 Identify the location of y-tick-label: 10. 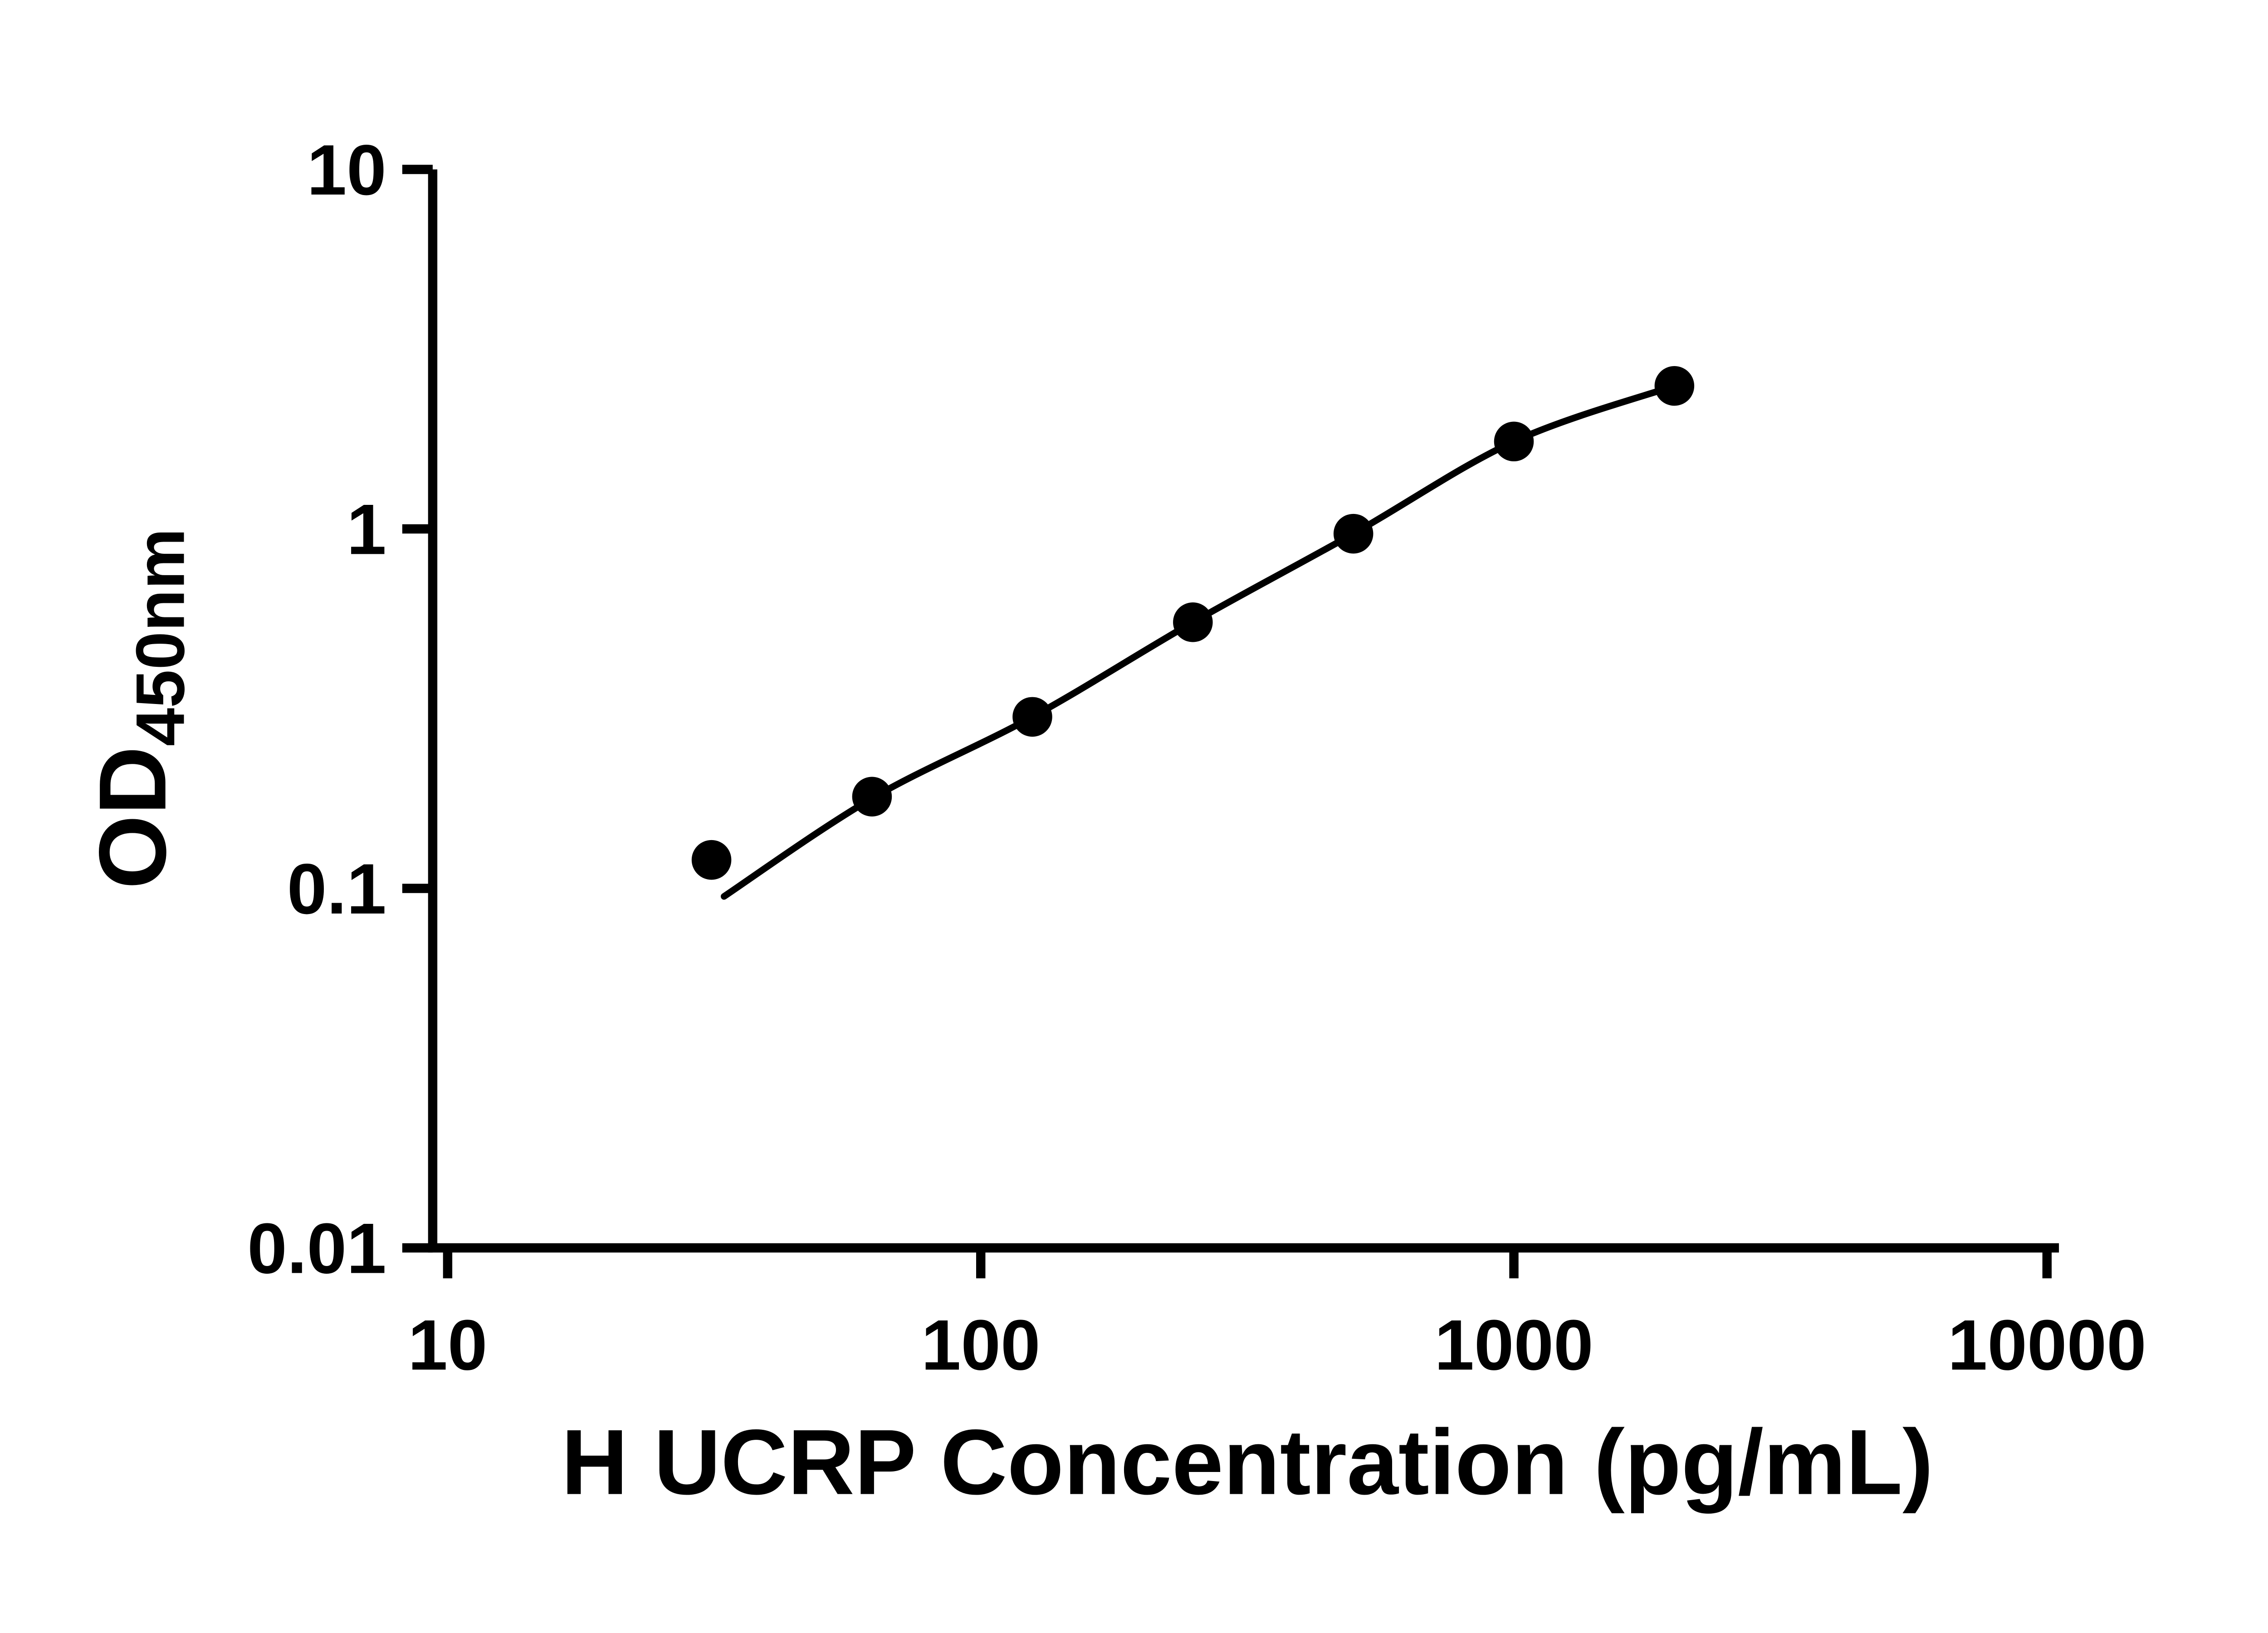
(346, 170).